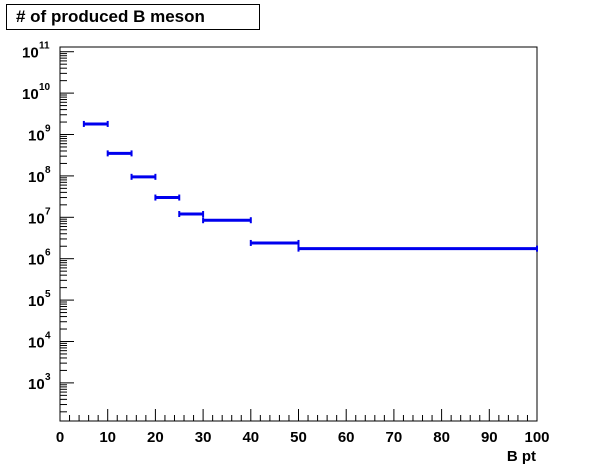 The width and height of the screenshot is (596, 472). I want to click on x-axis-ticks, so click(298, 415).